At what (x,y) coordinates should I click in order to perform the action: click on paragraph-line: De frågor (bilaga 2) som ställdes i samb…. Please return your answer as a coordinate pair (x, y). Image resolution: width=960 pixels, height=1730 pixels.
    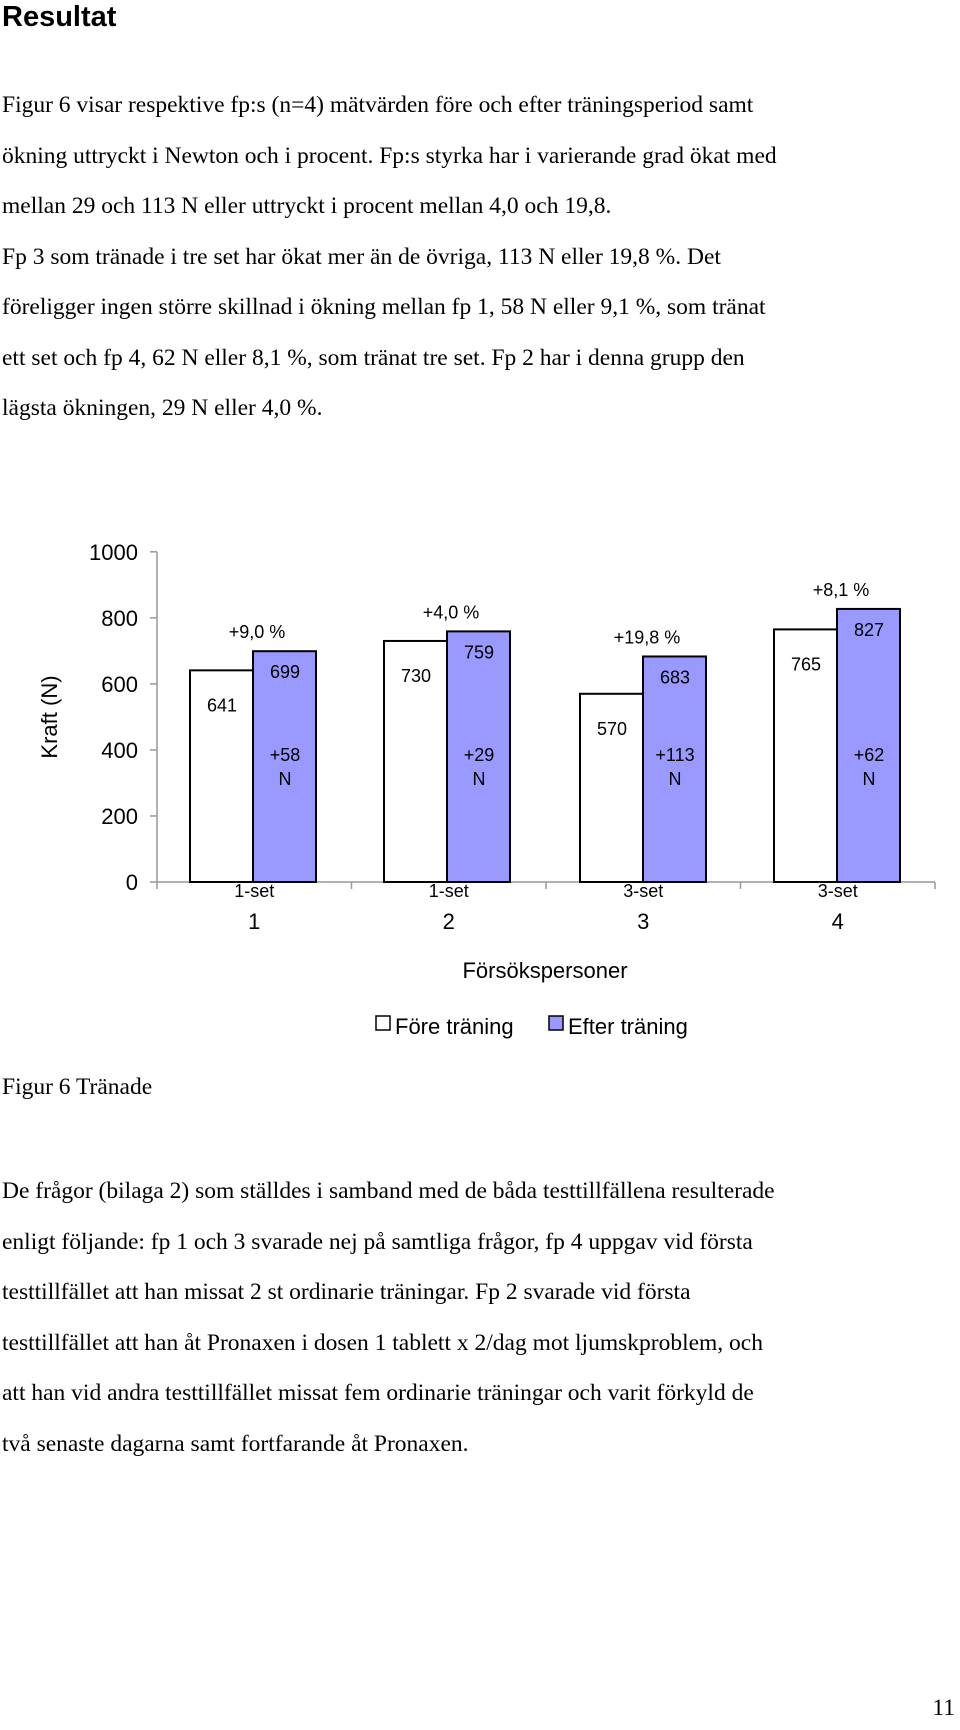
    Looking at the image, I should click on (388, 1191).